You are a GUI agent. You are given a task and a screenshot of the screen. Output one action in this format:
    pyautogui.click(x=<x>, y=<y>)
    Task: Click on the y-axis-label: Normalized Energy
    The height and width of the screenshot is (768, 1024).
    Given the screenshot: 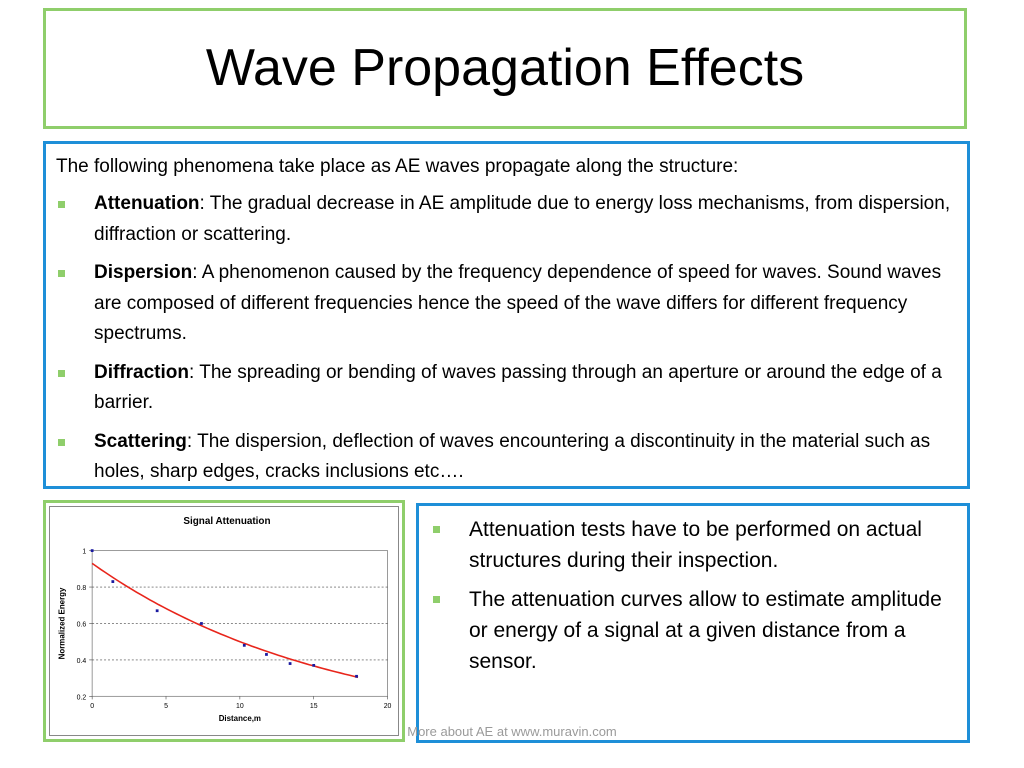 What is the action you would take?
    pyautogui.click(x=61, y=623)
    